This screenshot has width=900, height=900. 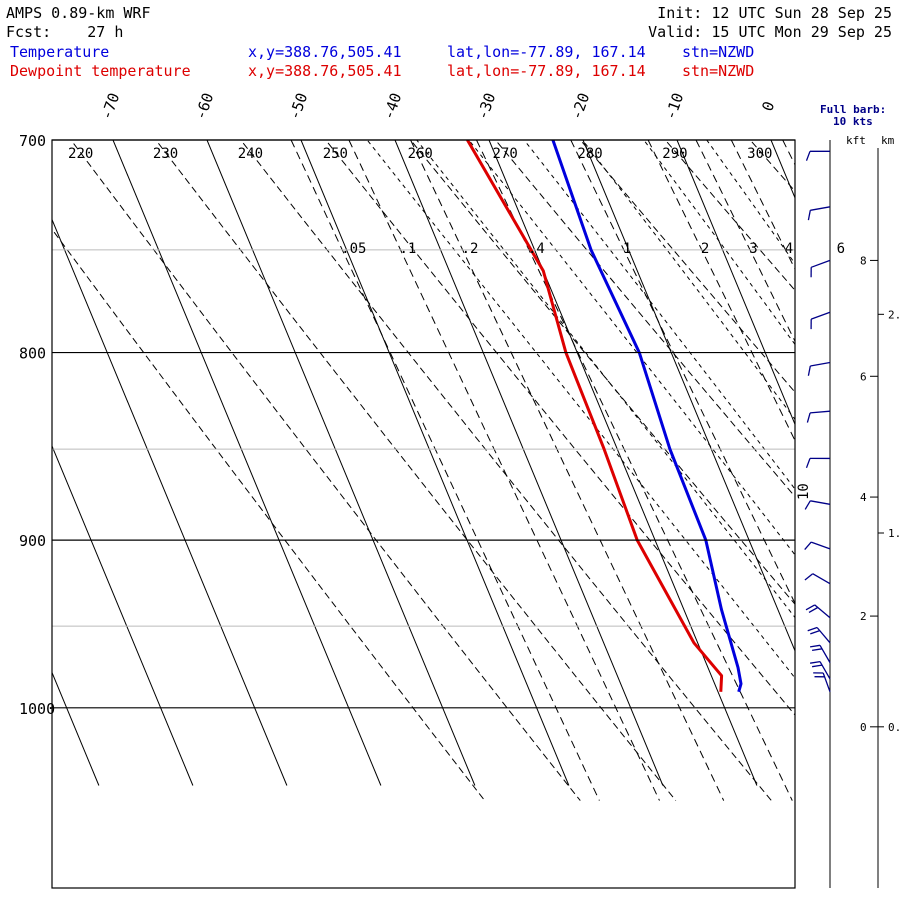 I want to click on mixing-ratio-label: 6, so click(x=841, y=249).